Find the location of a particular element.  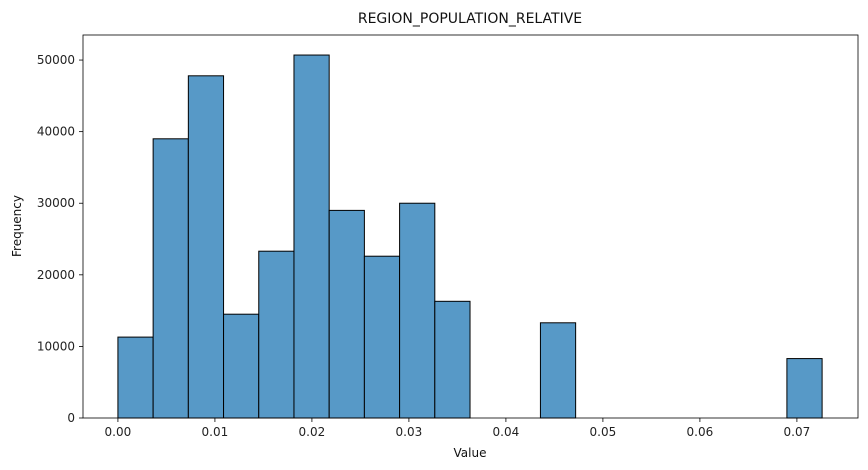

chart-title: REGION_POPULATION_RELATIVE is located at coordinates (470, 19).